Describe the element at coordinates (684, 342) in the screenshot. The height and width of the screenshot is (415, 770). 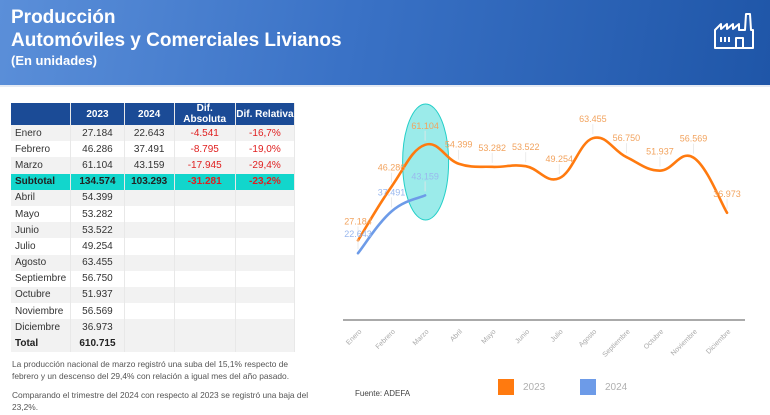
I see `x-tick-label: Noviembre` at that location.